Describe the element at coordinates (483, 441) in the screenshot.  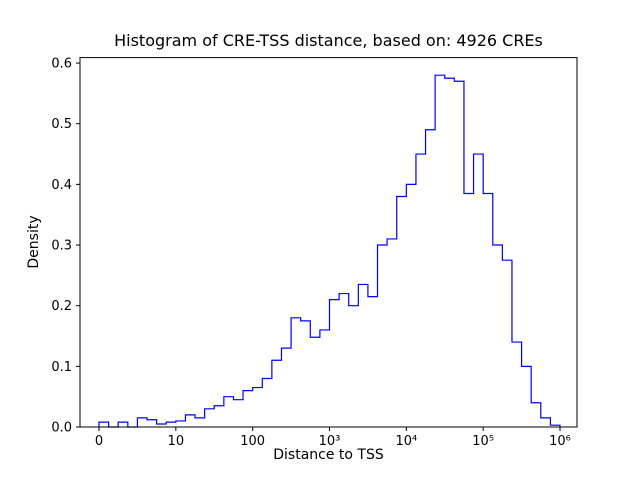
I see `x-tick-label: 10⁵` at that location.